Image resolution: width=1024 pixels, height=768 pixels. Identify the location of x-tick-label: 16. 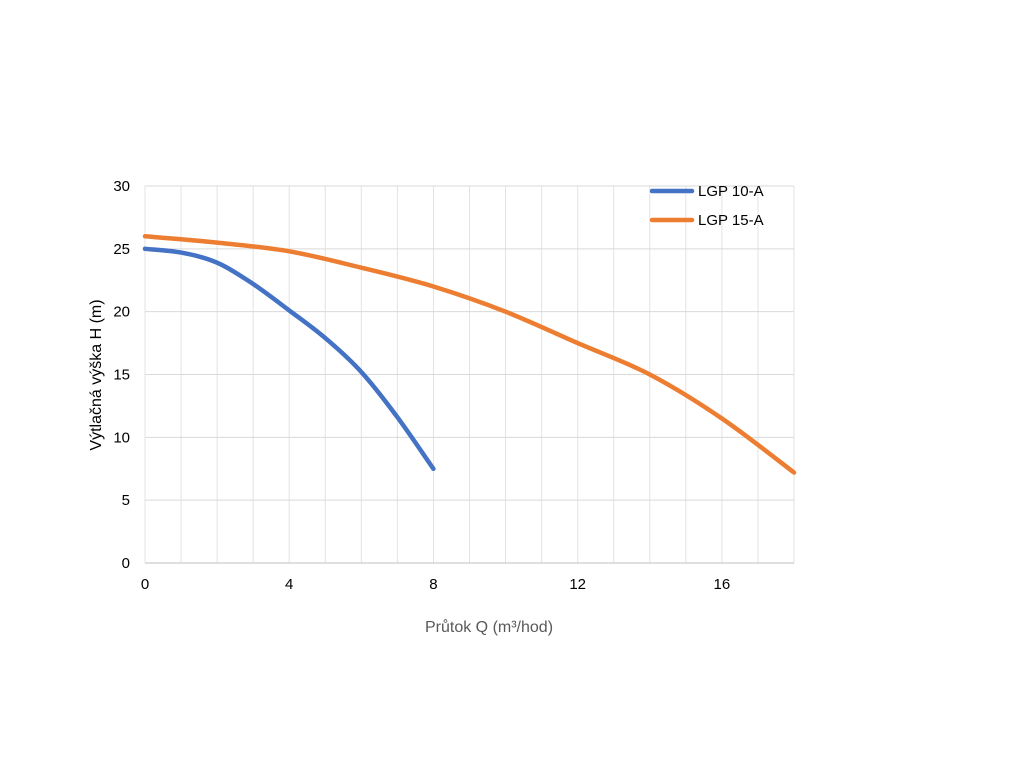
(722, 584).